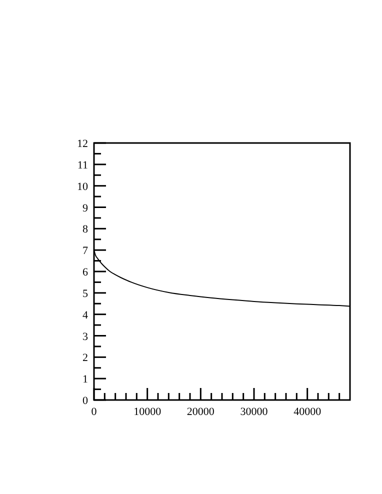 The height and width of the screenshot is (494, 382). Describe the element at coordinates (85, 294) in the screenshot. I see `y-tick-label: 5` at that location.